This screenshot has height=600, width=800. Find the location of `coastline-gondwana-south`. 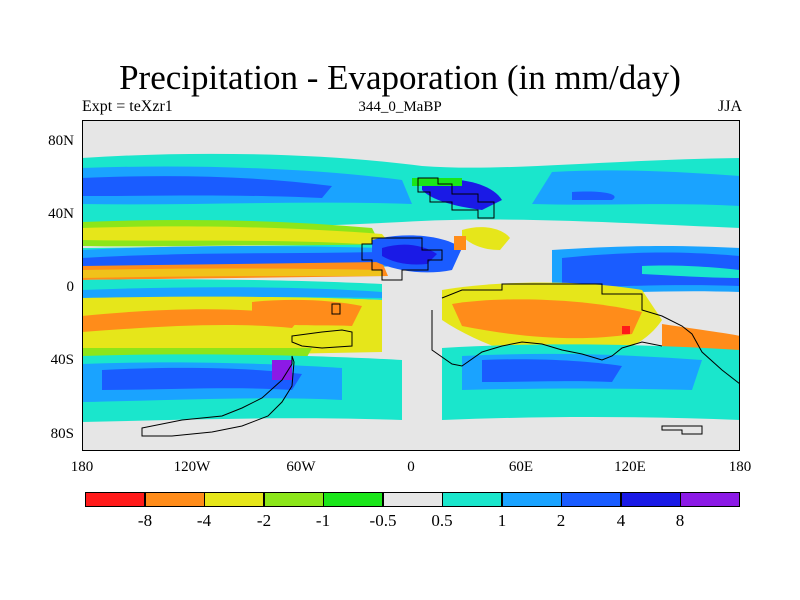

coastline-gondwana-south is located at coordinates (547, 338).